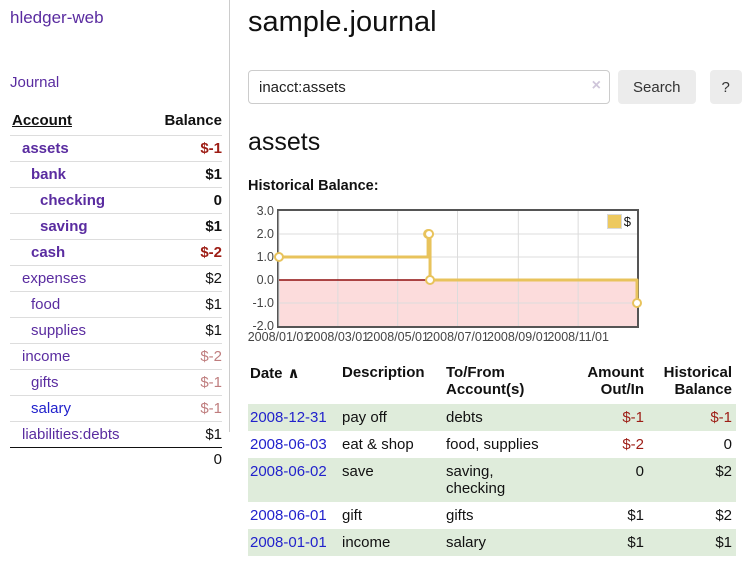 The image size is (742, 582). Describe the element at coordinates (457, 337) in the screenshot. I see `x-tick-label: 2008/07/01` at that location.